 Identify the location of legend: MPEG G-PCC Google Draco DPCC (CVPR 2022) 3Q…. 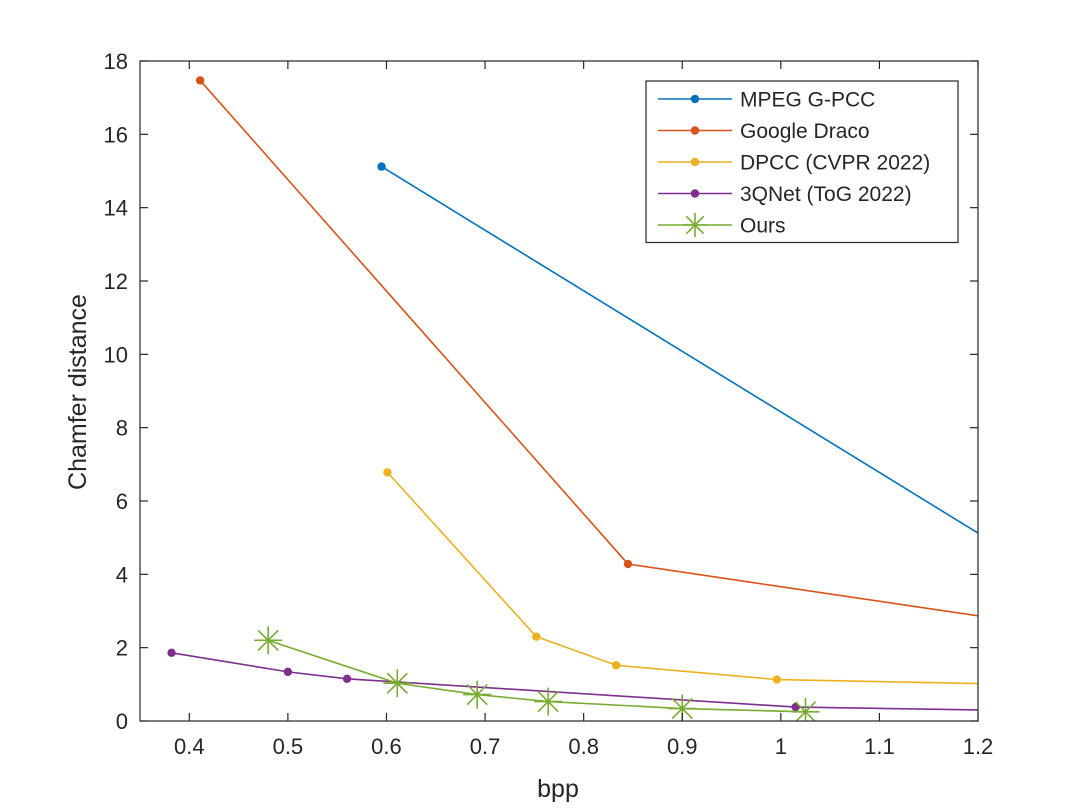
(802, 162).